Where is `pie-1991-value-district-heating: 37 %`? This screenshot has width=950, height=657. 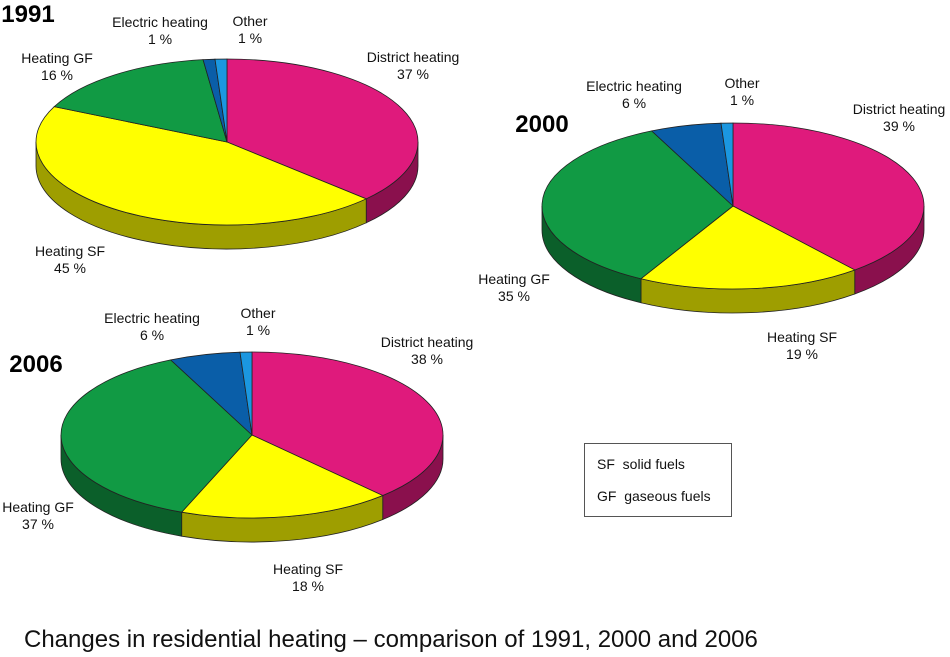
pie-1991-value-district-heating: 37 % is located at coordinates (413, 74).